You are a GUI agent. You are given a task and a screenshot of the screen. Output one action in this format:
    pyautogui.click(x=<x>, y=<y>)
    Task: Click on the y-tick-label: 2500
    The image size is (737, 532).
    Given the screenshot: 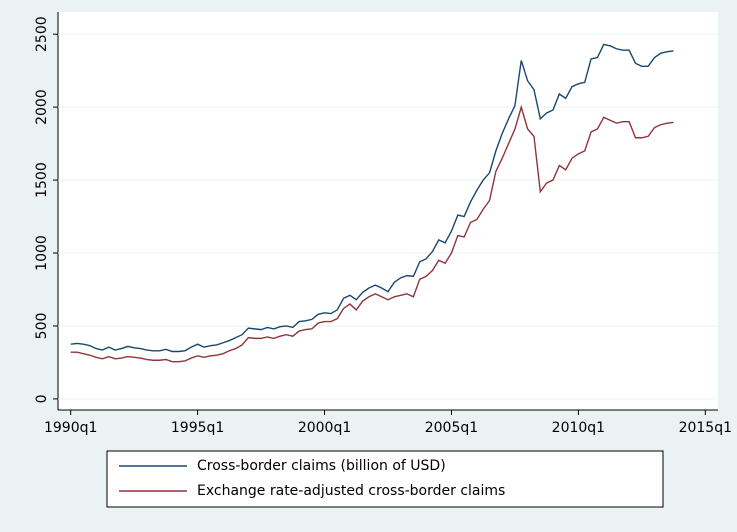 What is the action you would take?
    pyautogui.click(x=42, y=34)
    